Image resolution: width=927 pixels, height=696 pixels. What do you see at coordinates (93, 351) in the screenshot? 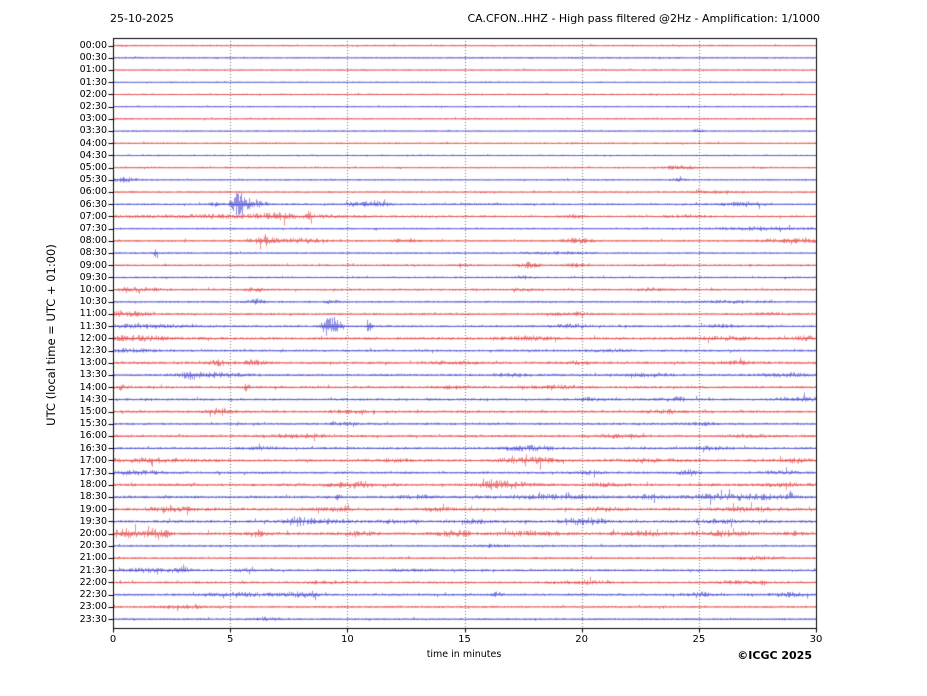
I see `y-tick-label: 12:30` at bounding box center [93, 351].